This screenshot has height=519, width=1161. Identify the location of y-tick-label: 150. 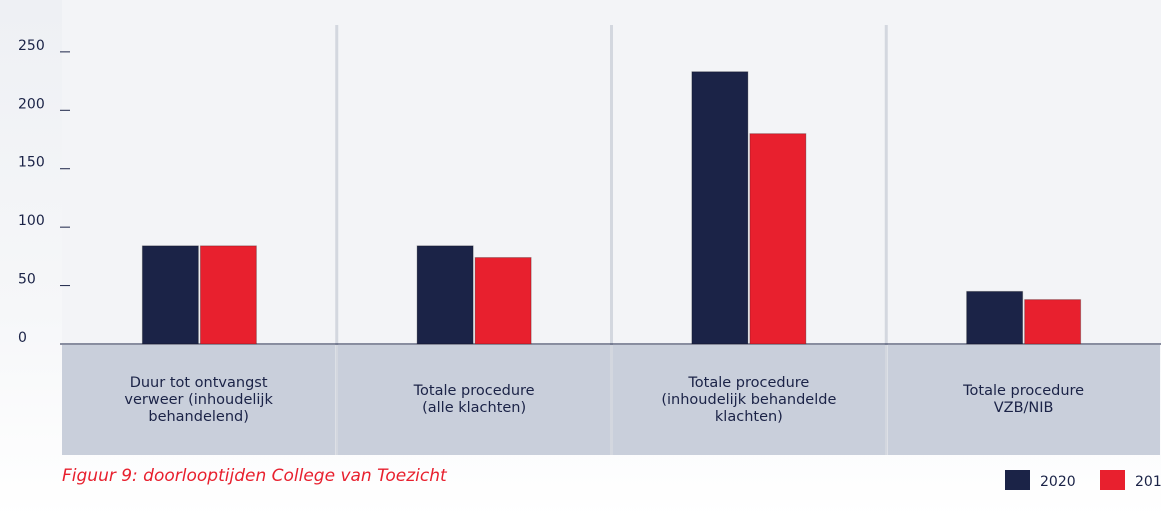
(31, 163).